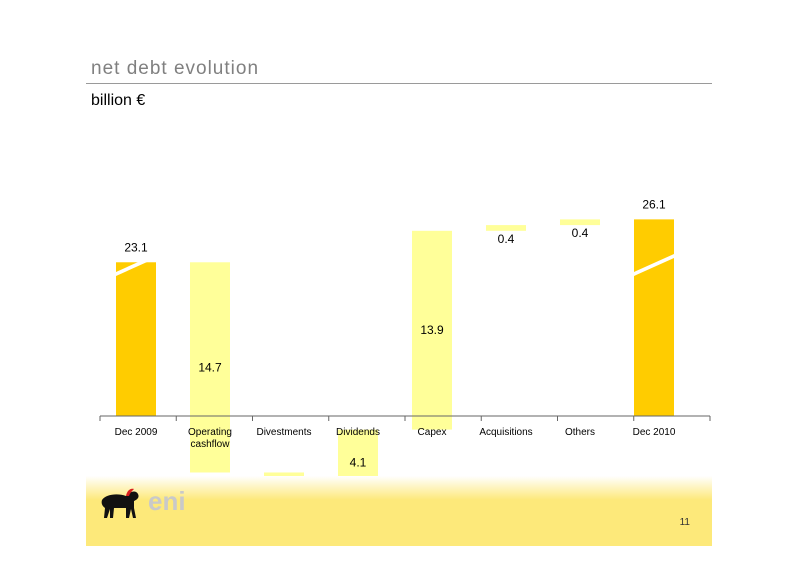 The image size is (800, 566). What do you see at coordinates (136, 265) in the screenshot?
I see `axis-break-dec-2009` at bounding box center [136, 265].